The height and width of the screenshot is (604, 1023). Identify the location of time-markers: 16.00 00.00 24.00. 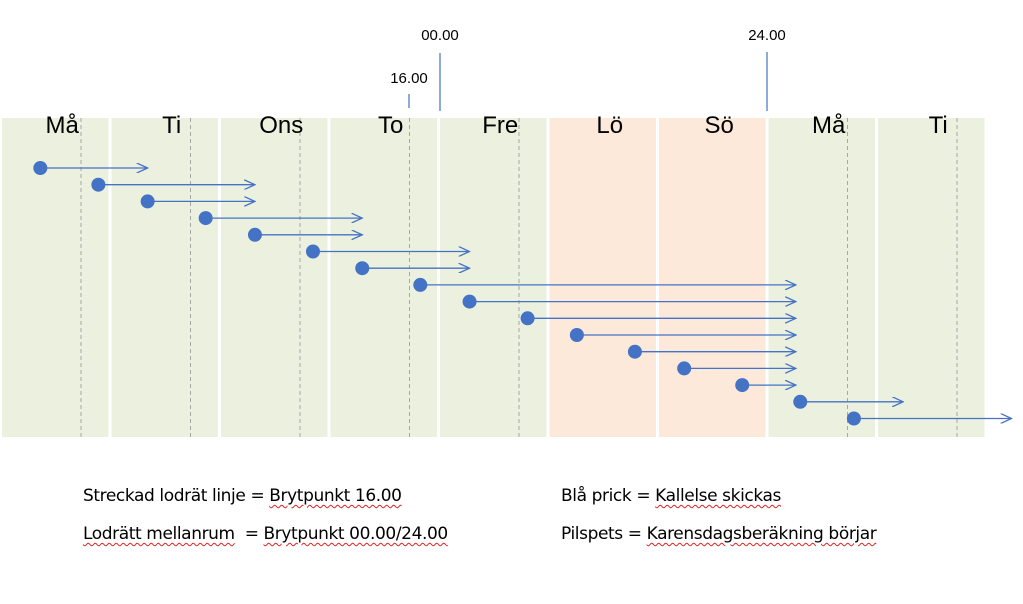
(588, 69).